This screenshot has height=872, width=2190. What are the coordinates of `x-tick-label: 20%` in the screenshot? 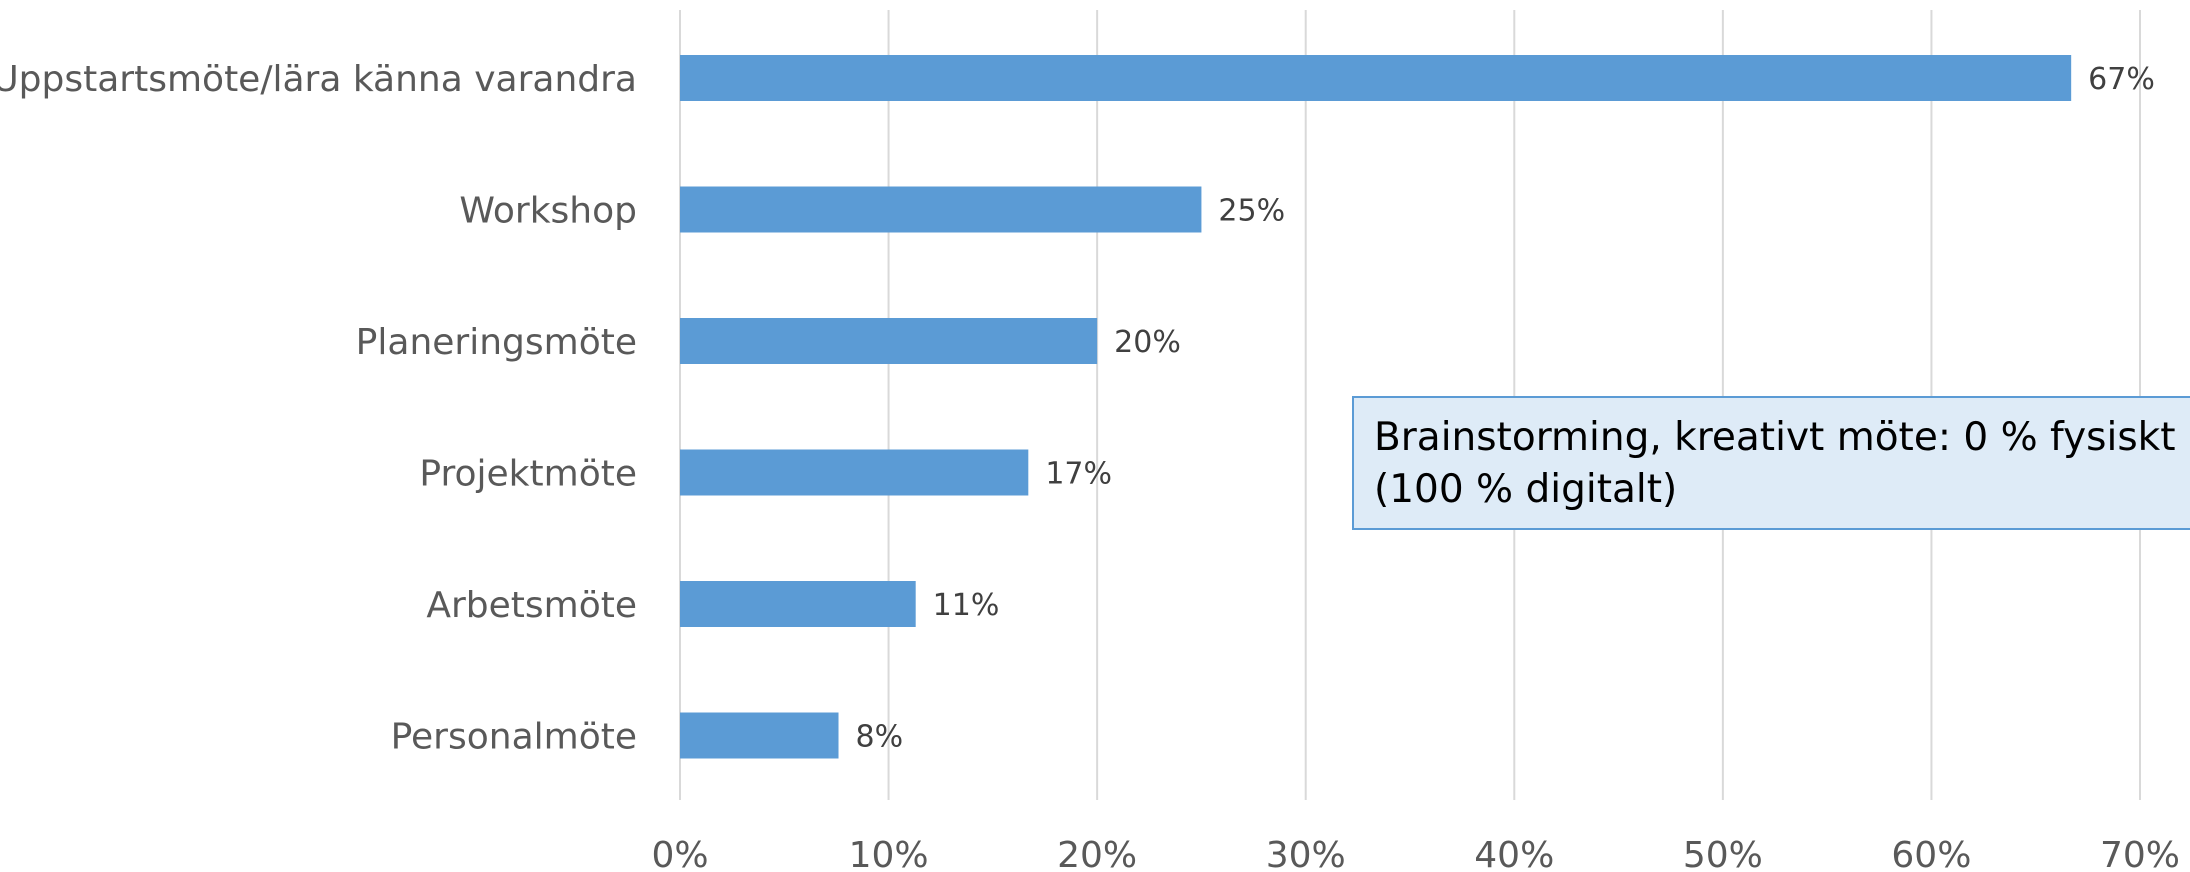 It's located at (1097, 853).